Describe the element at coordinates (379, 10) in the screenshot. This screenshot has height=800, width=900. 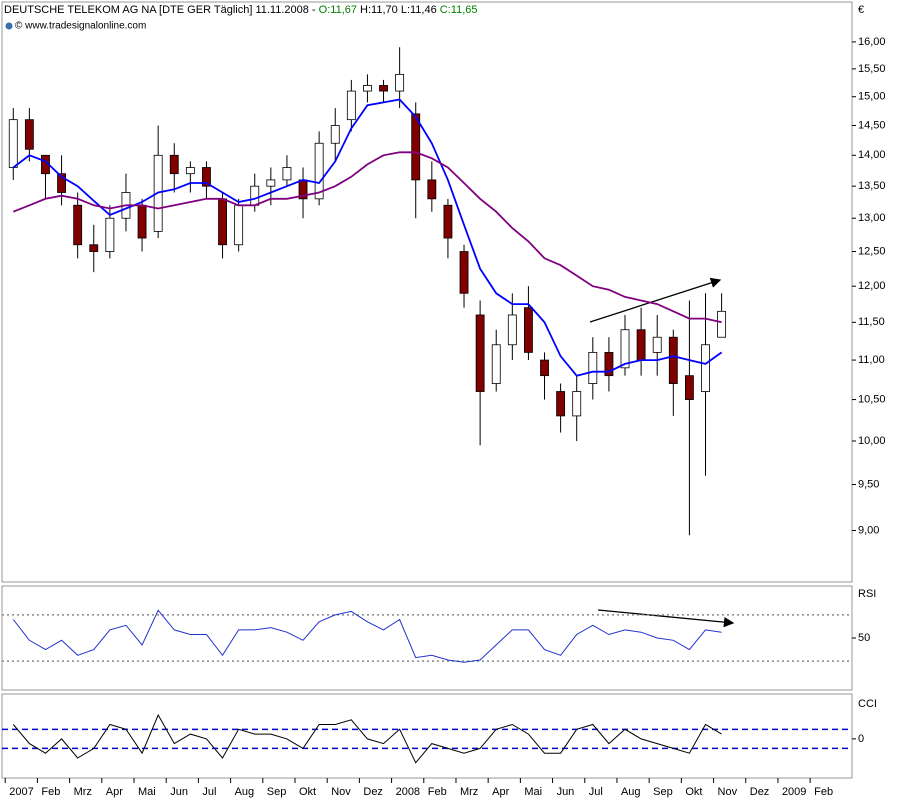
I see `header-high: H:11,70` at that location.